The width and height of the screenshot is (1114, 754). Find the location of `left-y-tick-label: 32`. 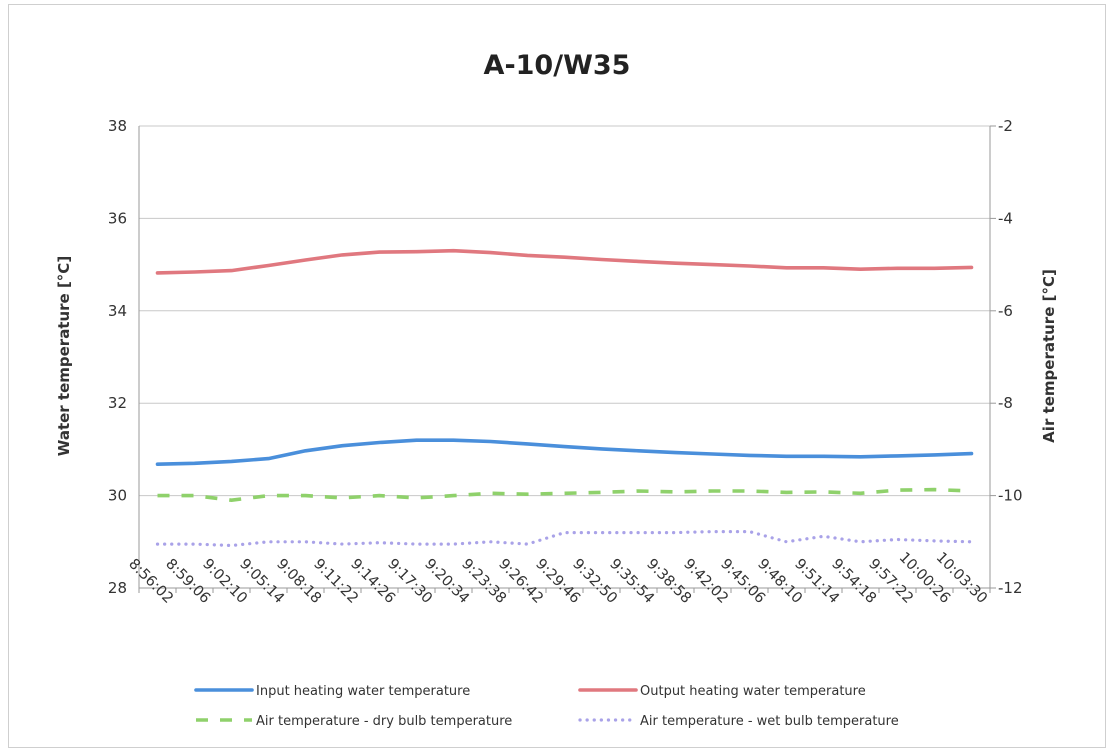

left-y-tick-label: 32 is located at coordinates (117, 403).